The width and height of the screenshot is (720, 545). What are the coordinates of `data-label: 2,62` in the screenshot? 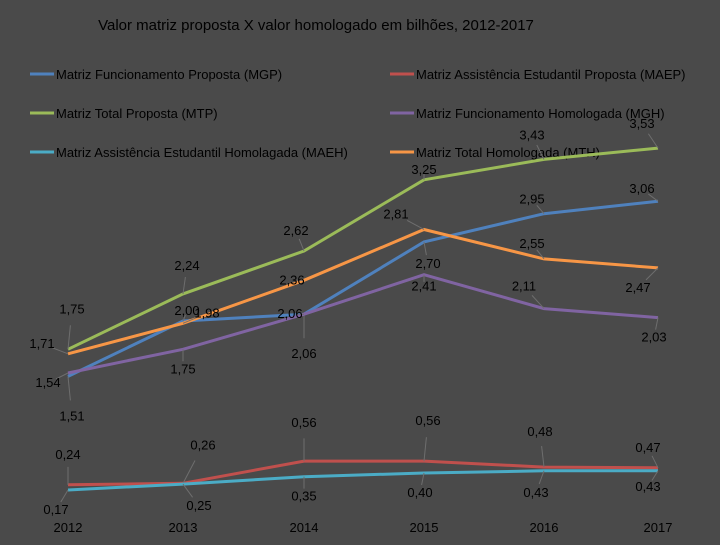 It's located at (295, 230).